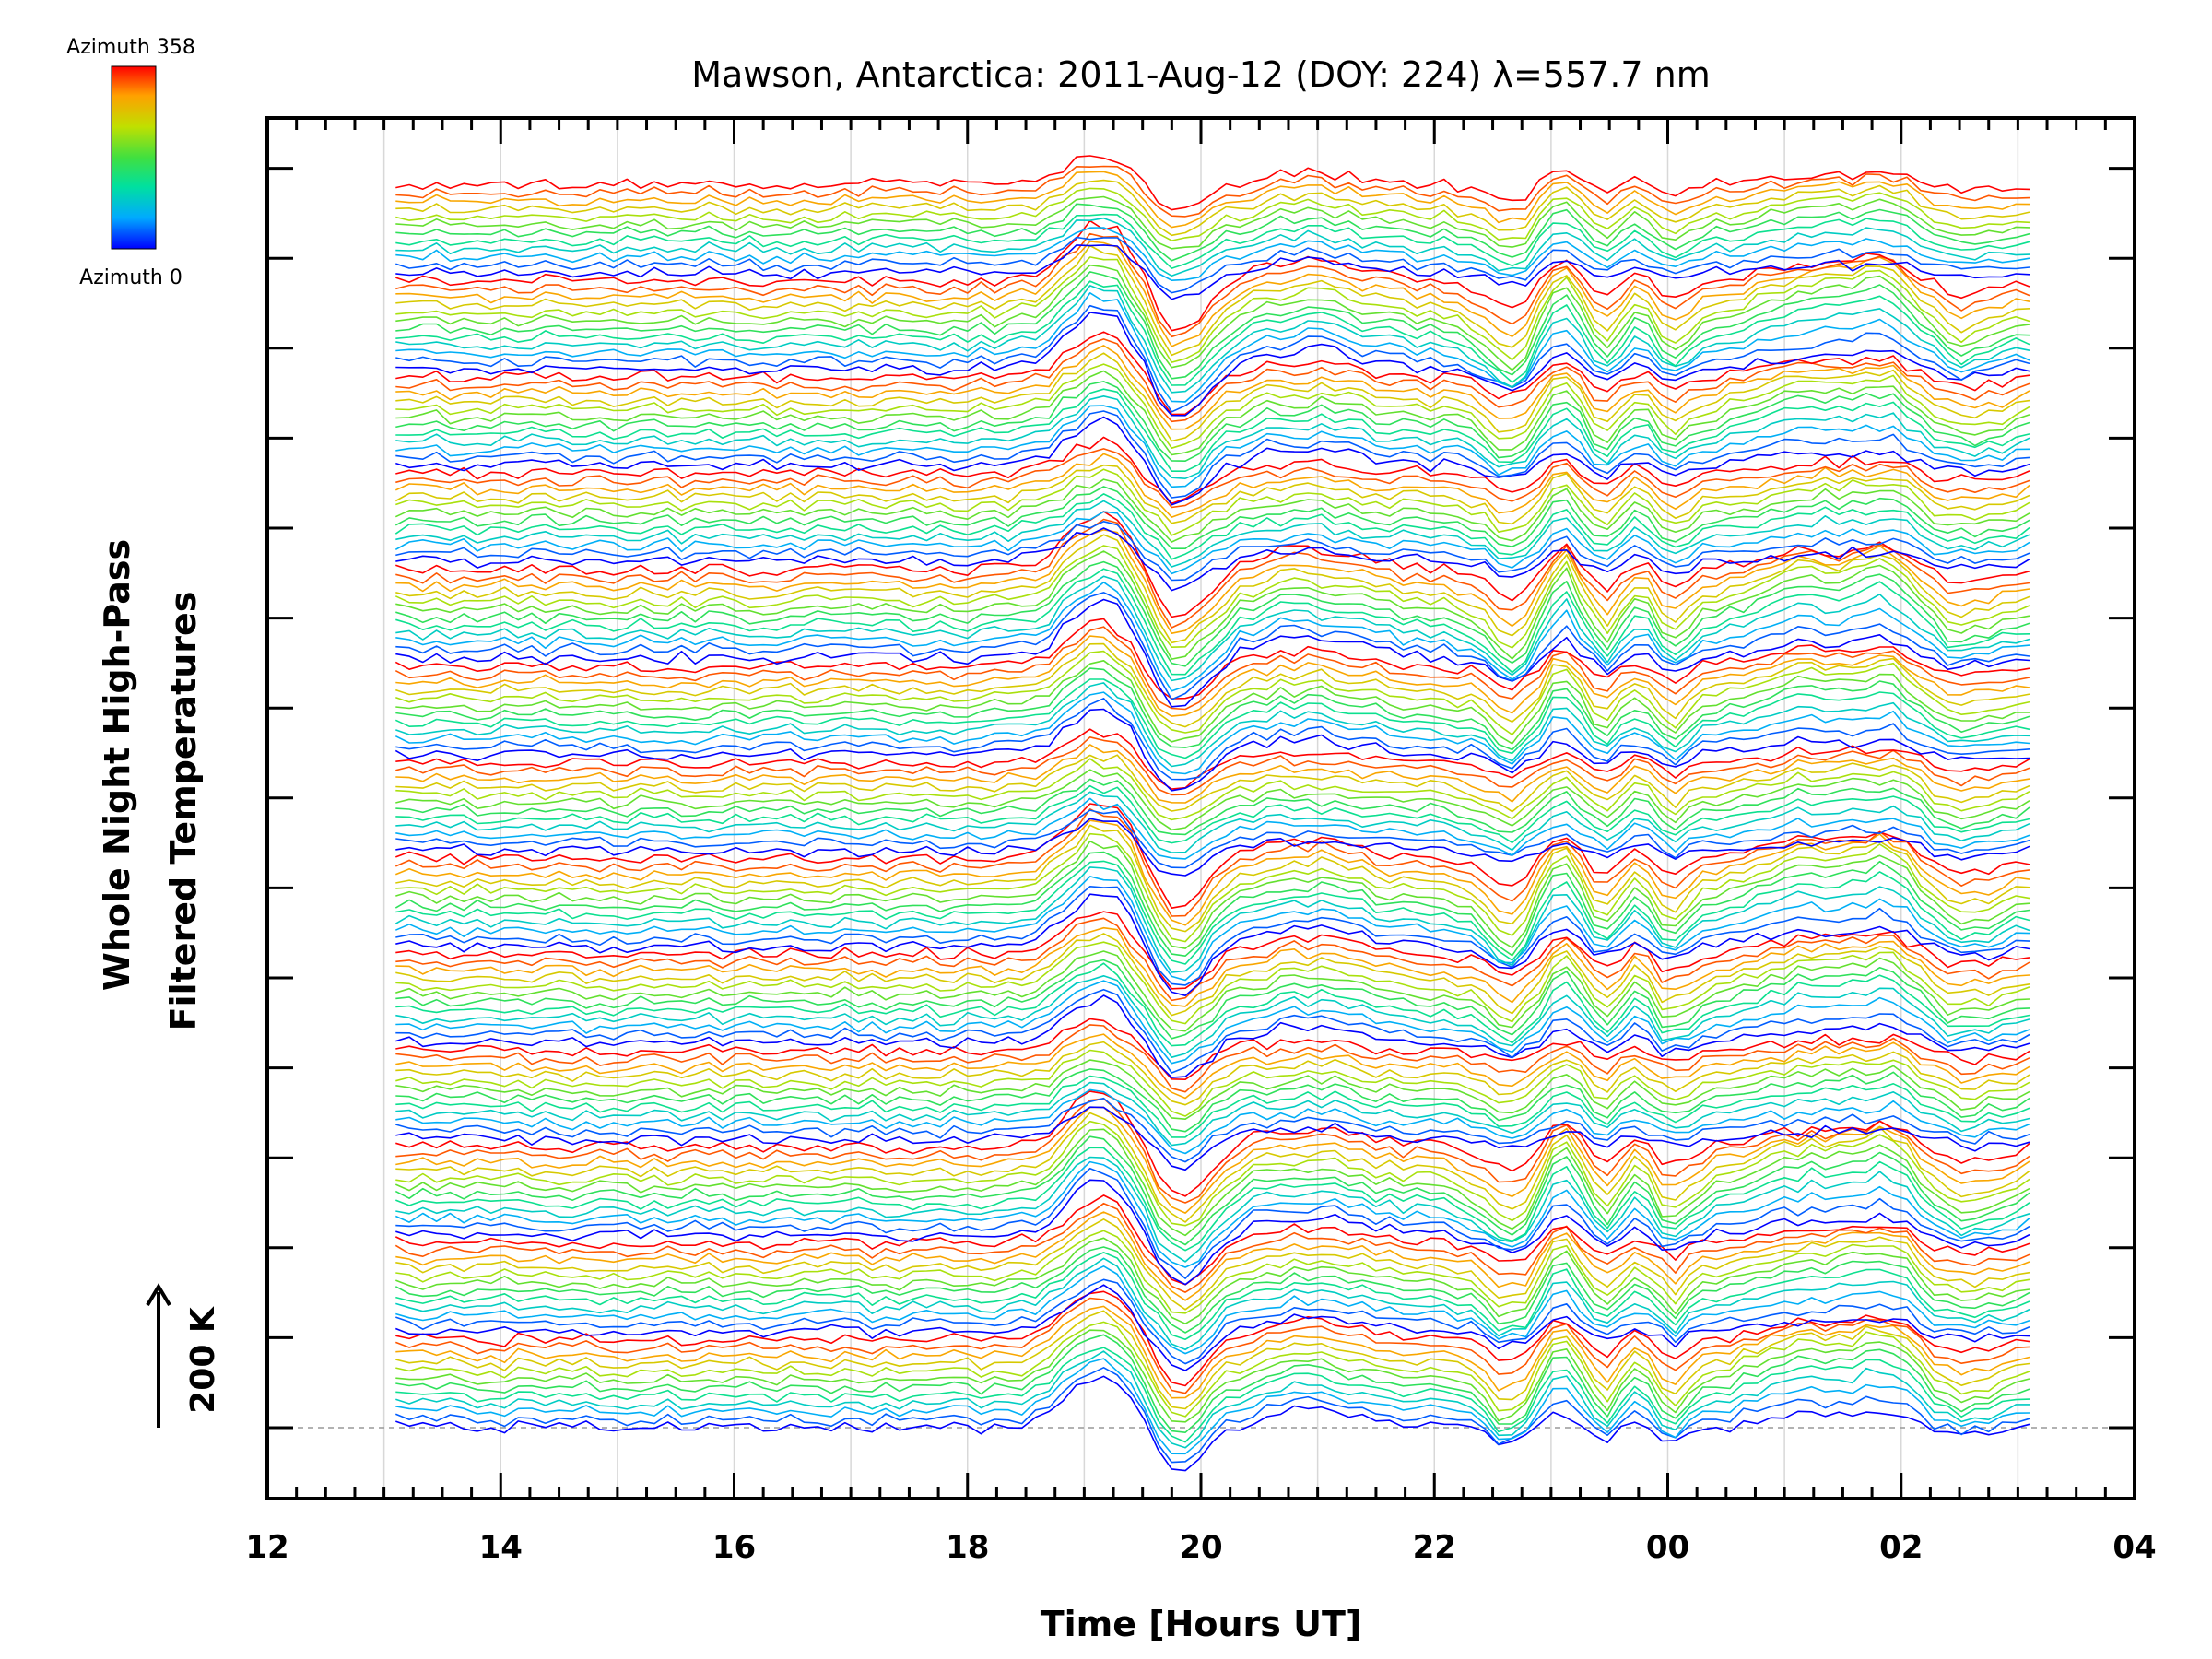 The width and height of the screenshot is (2212, 1659). What do you see at coordinates (501, 1547) in the screenshot?
I see `x-tick-label: 14` at bounding box center [501, 1547].